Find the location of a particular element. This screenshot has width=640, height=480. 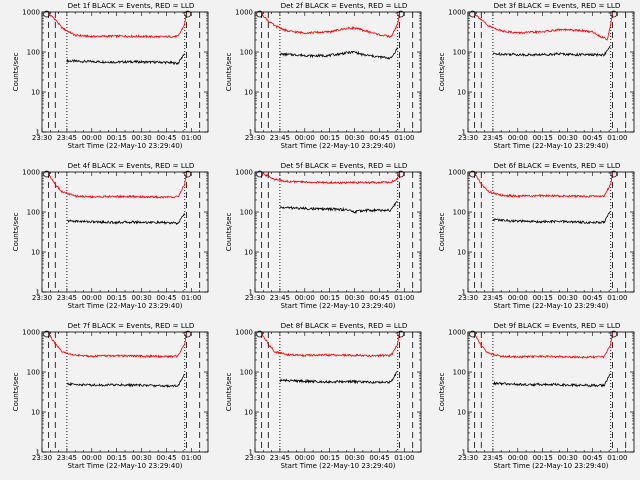

chart-title: Det 3f BLACK = Events, RED = LLD is located at coordinates (557, 5).